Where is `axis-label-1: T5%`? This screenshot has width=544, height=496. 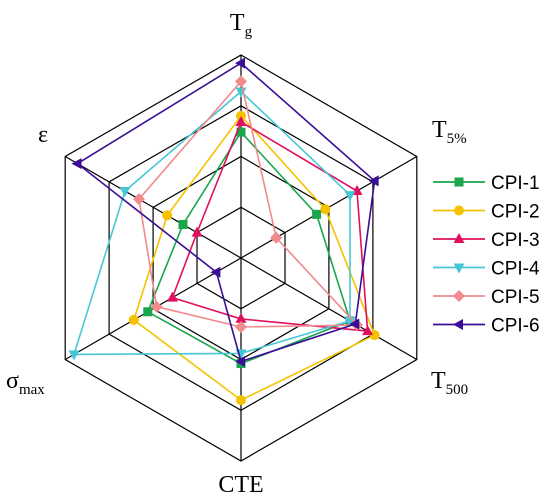
axis-label-1: T5% is located at coordinates (449, 132).